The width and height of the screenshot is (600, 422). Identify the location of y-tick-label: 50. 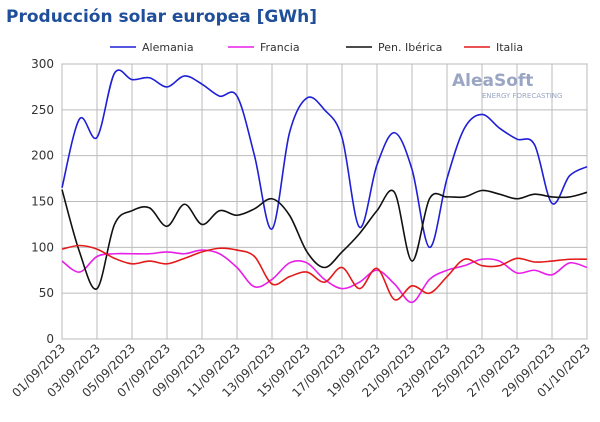
(46, 293).